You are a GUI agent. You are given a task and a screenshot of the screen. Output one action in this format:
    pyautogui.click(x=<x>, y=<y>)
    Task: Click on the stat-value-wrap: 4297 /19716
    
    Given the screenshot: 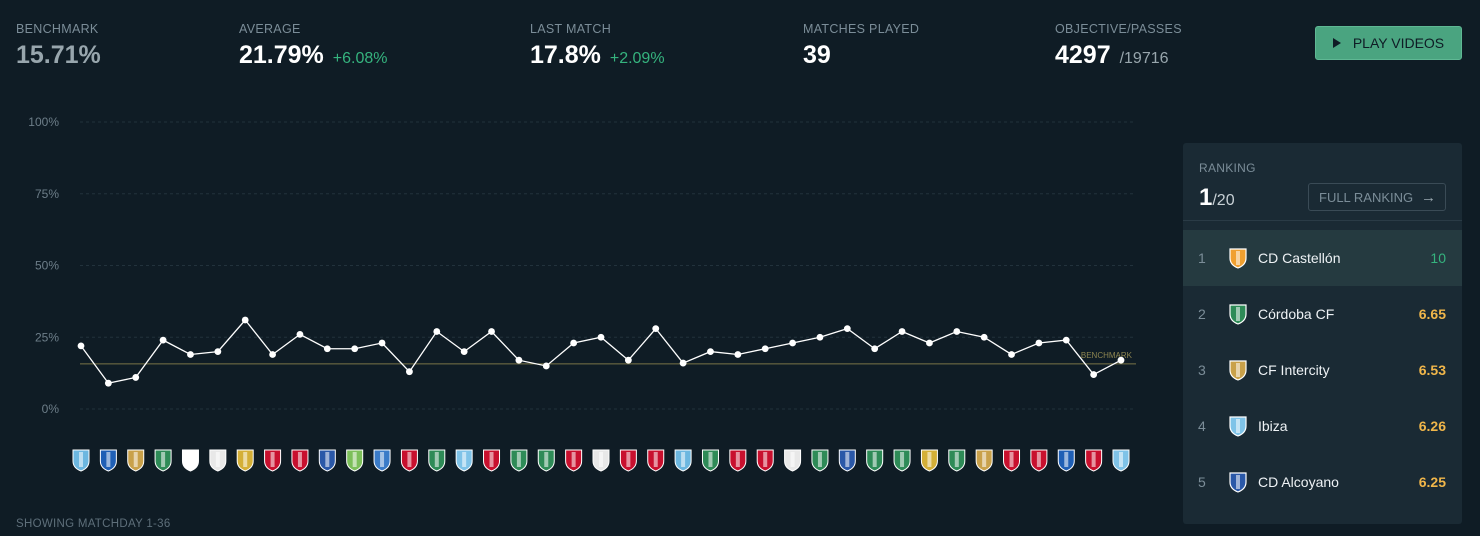 What is the action you would take?
    pyautogui.click(x=1118, y=55)
    